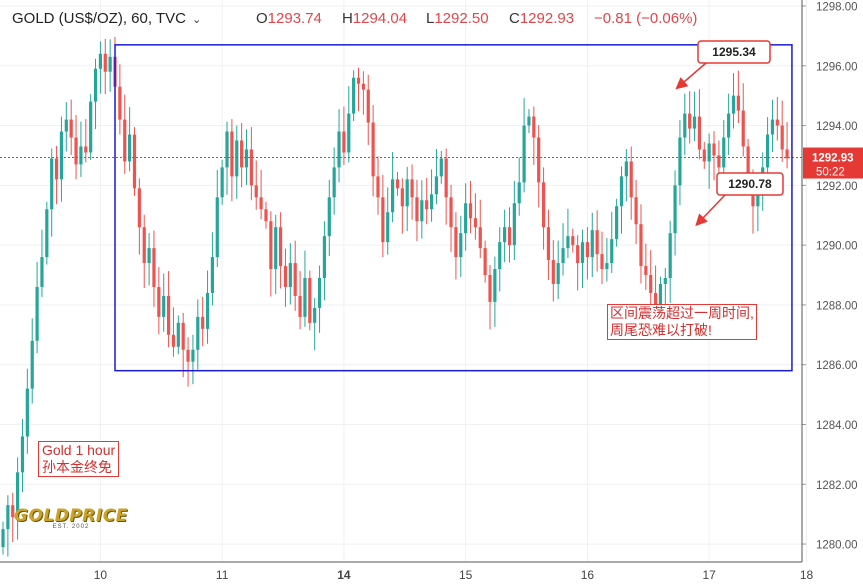 Image resolution: width=863 pixels, height=584 pixels. Describe the element at coordinates (691, 76) in the screenshot. I see `callout-arrow` at that location.